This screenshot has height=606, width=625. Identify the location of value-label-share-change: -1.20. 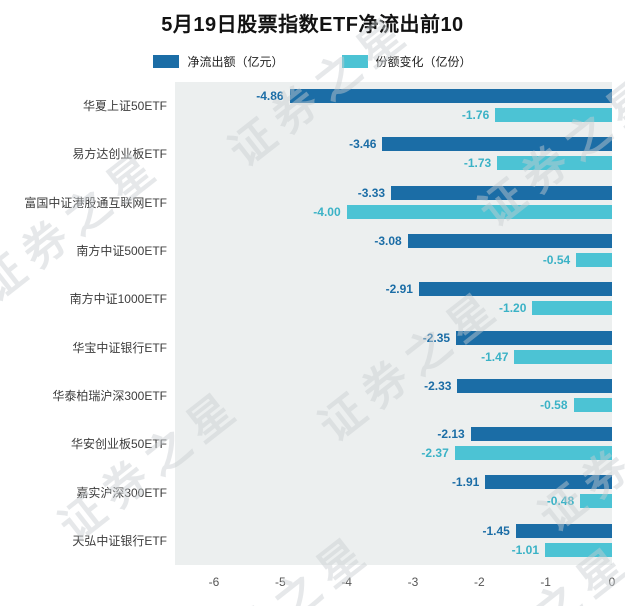
(513, 308).